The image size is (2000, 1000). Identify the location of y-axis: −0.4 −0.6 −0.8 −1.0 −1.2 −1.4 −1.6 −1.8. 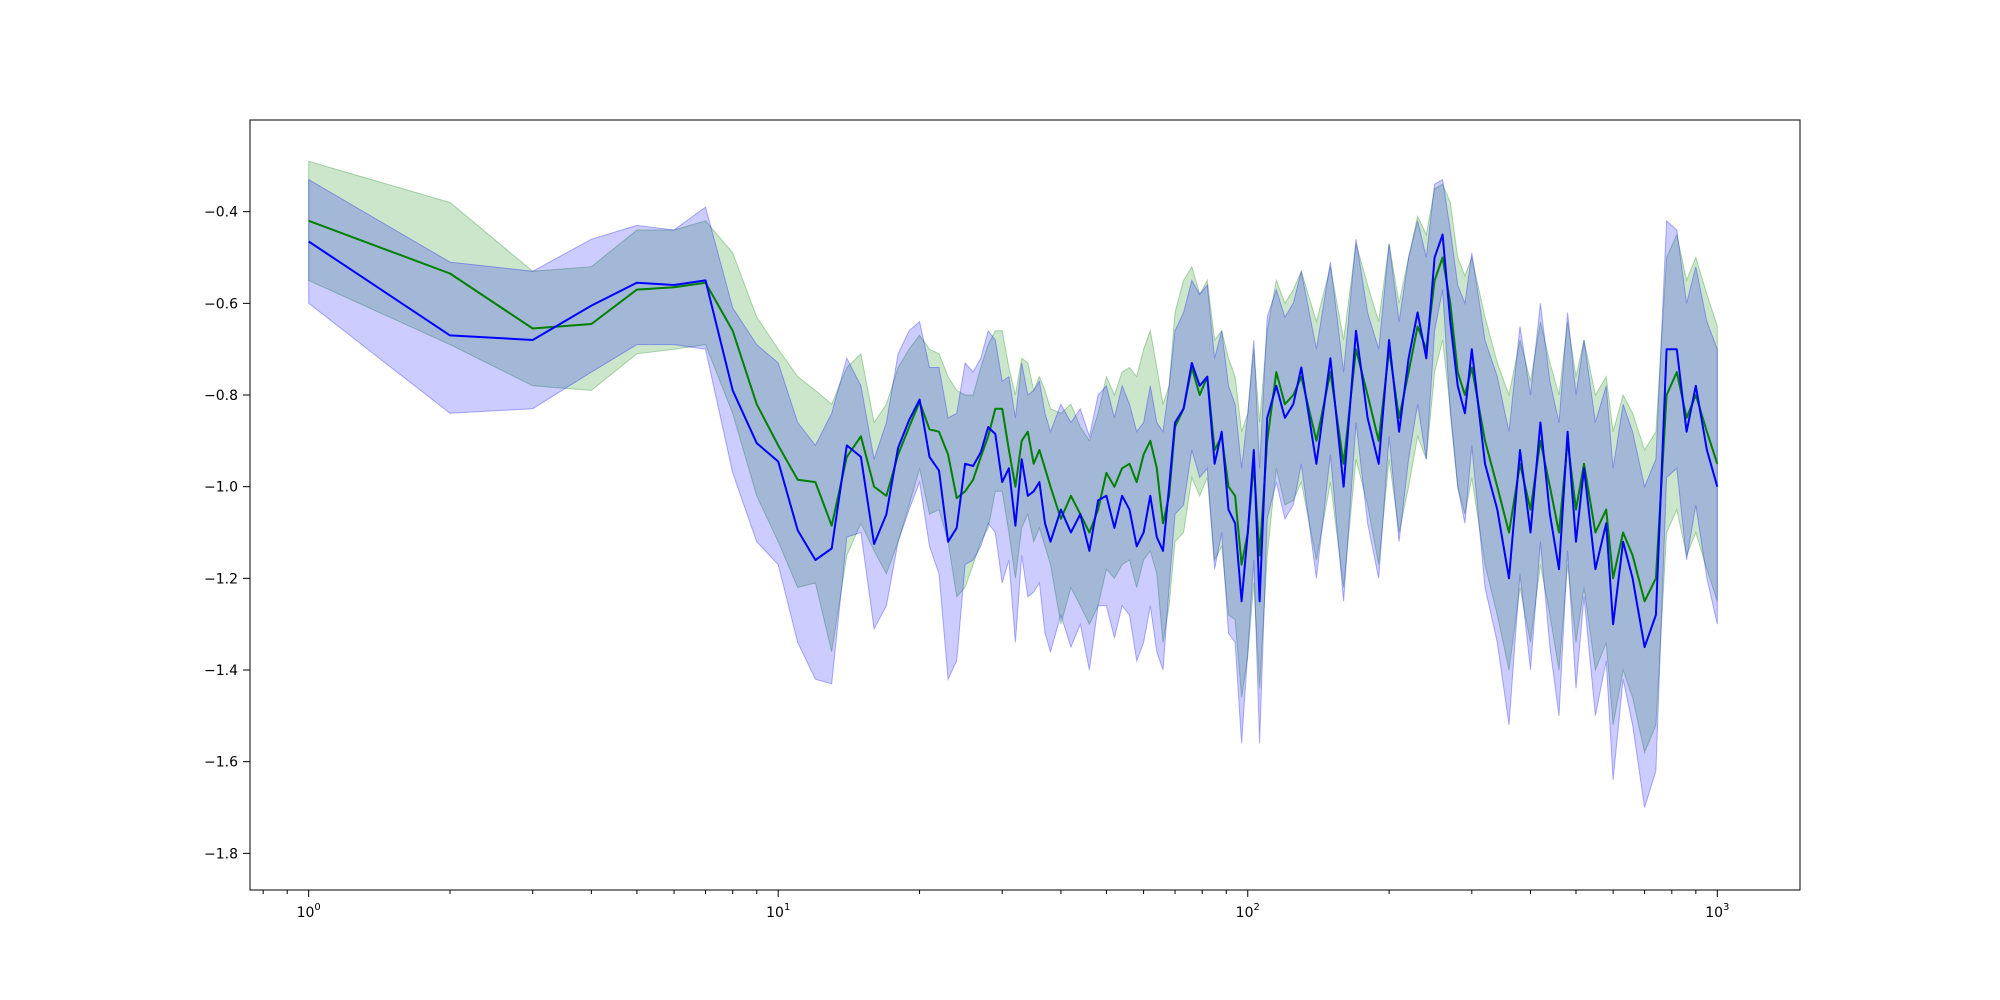
(227, 533).